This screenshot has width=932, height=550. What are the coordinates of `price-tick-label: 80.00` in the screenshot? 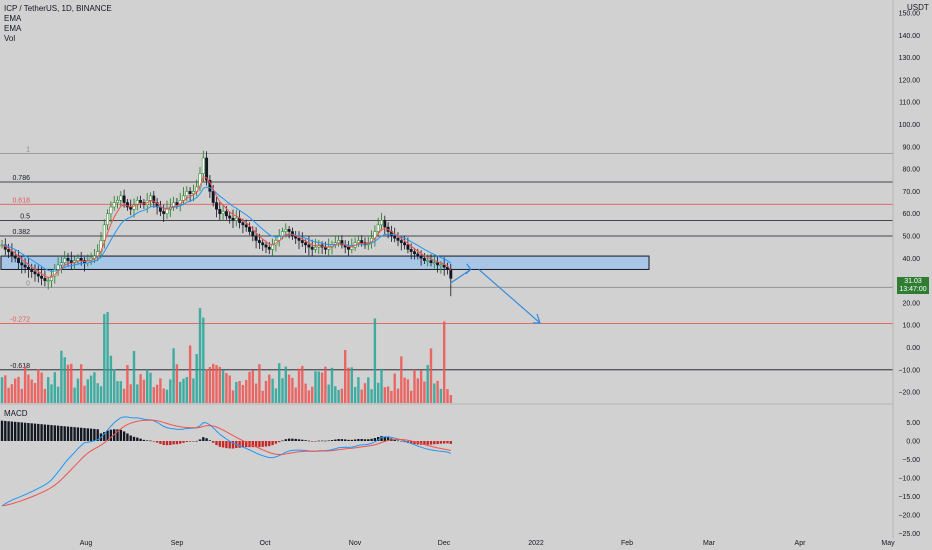 It's located at (911, 170).